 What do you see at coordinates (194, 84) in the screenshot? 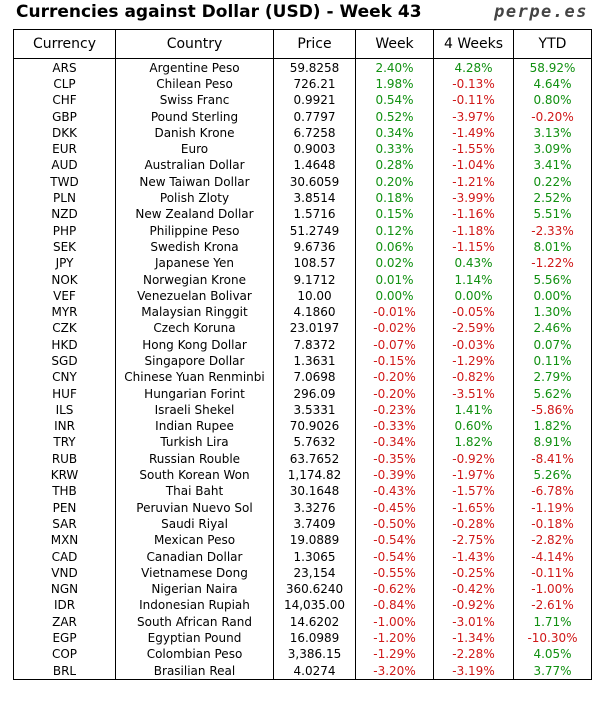
I see `country-cell: Chilean Peso` at bounding box center [194, 84].